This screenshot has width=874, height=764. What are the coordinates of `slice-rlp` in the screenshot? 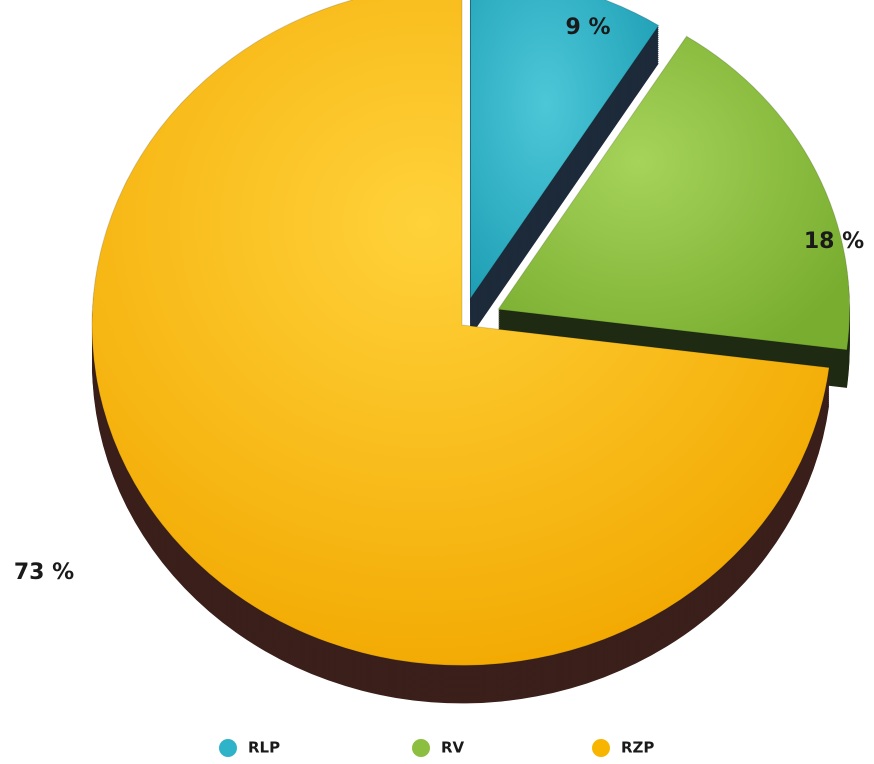 It's located at (564, 150).